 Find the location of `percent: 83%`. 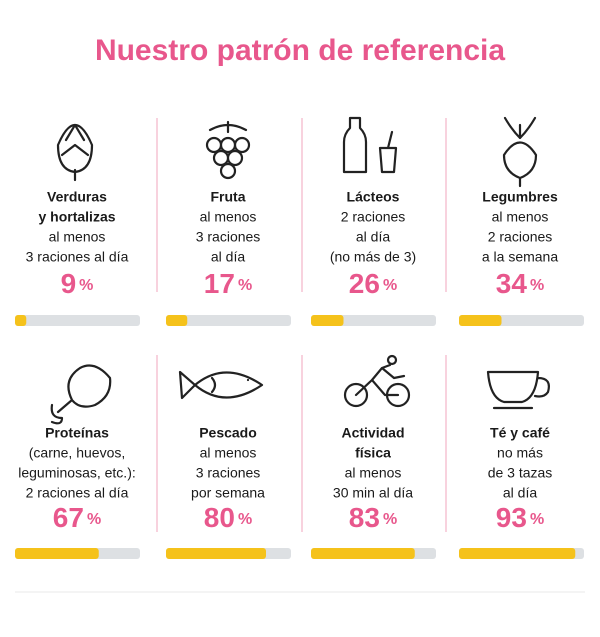

percent: 83% is located at coordinates (373, 517).